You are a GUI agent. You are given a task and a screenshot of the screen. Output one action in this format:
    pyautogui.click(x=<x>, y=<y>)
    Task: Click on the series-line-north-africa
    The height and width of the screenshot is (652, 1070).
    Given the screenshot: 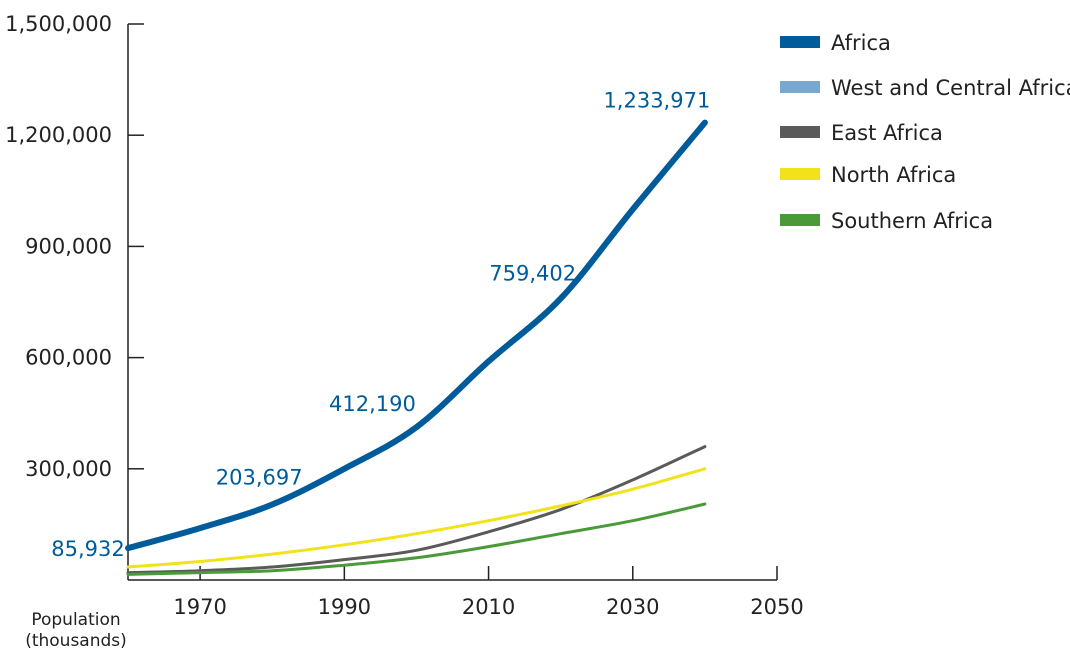 What is the action you would take?
    pyautogui.click(x=416, y=518)
    